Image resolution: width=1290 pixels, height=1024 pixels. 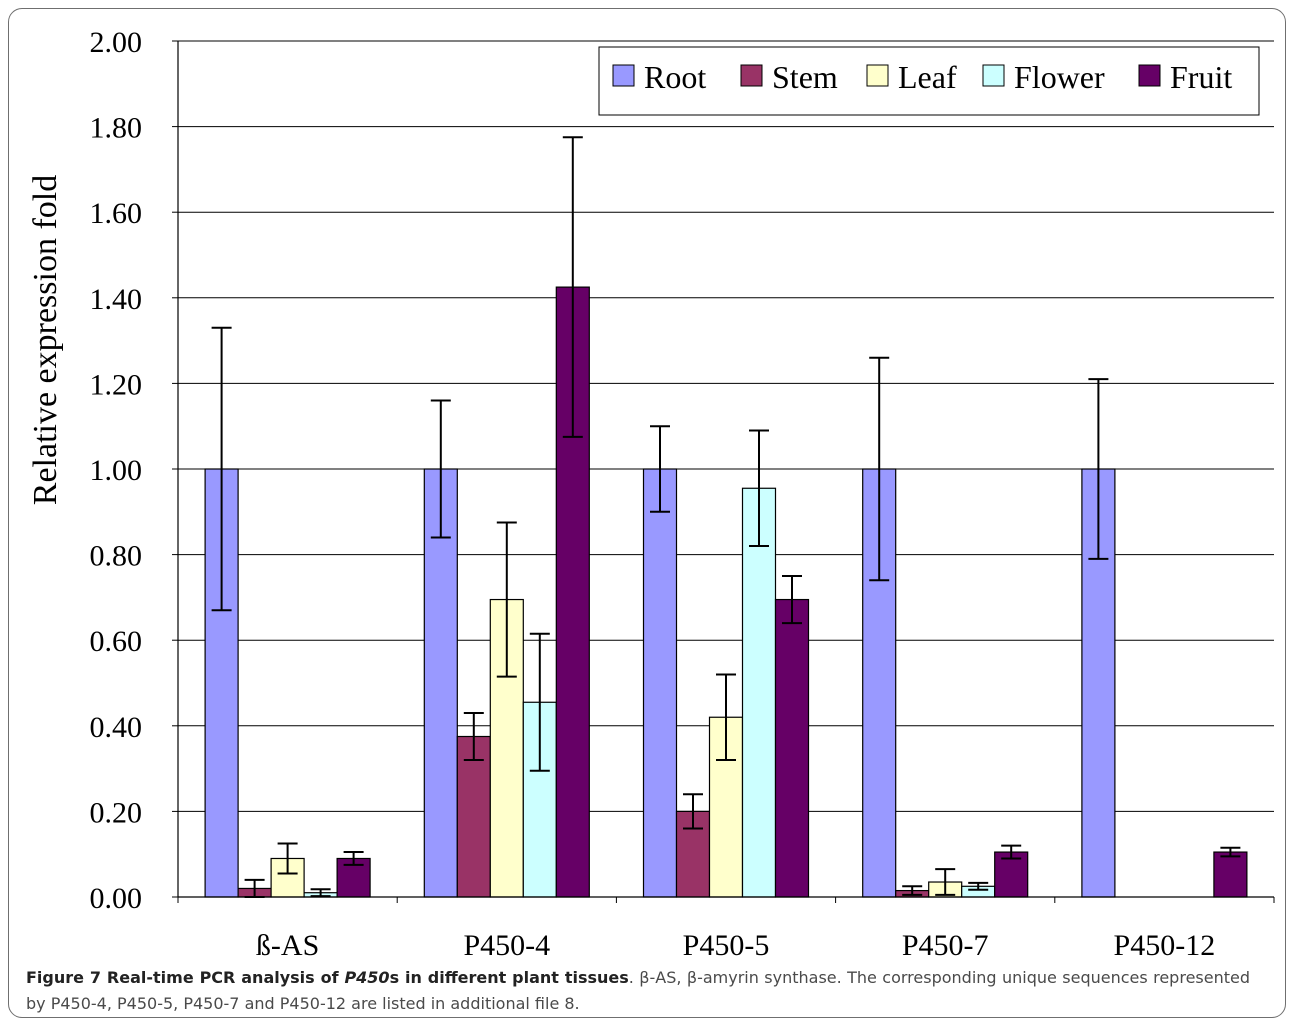 I want to click on y-tick-label: 0.60, so click(x=116, y=641).